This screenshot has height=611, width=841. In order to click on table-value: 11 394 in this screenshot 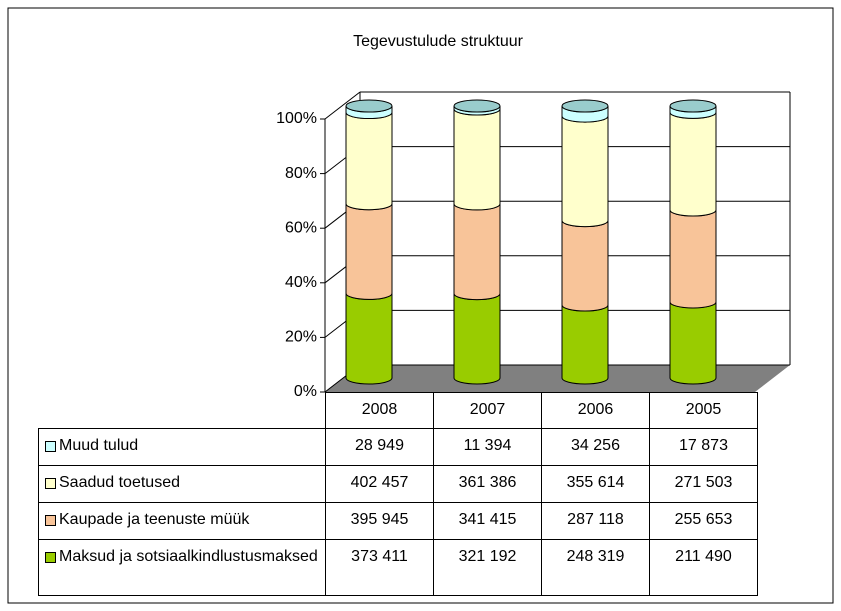, I will do `click(487, 447)`.